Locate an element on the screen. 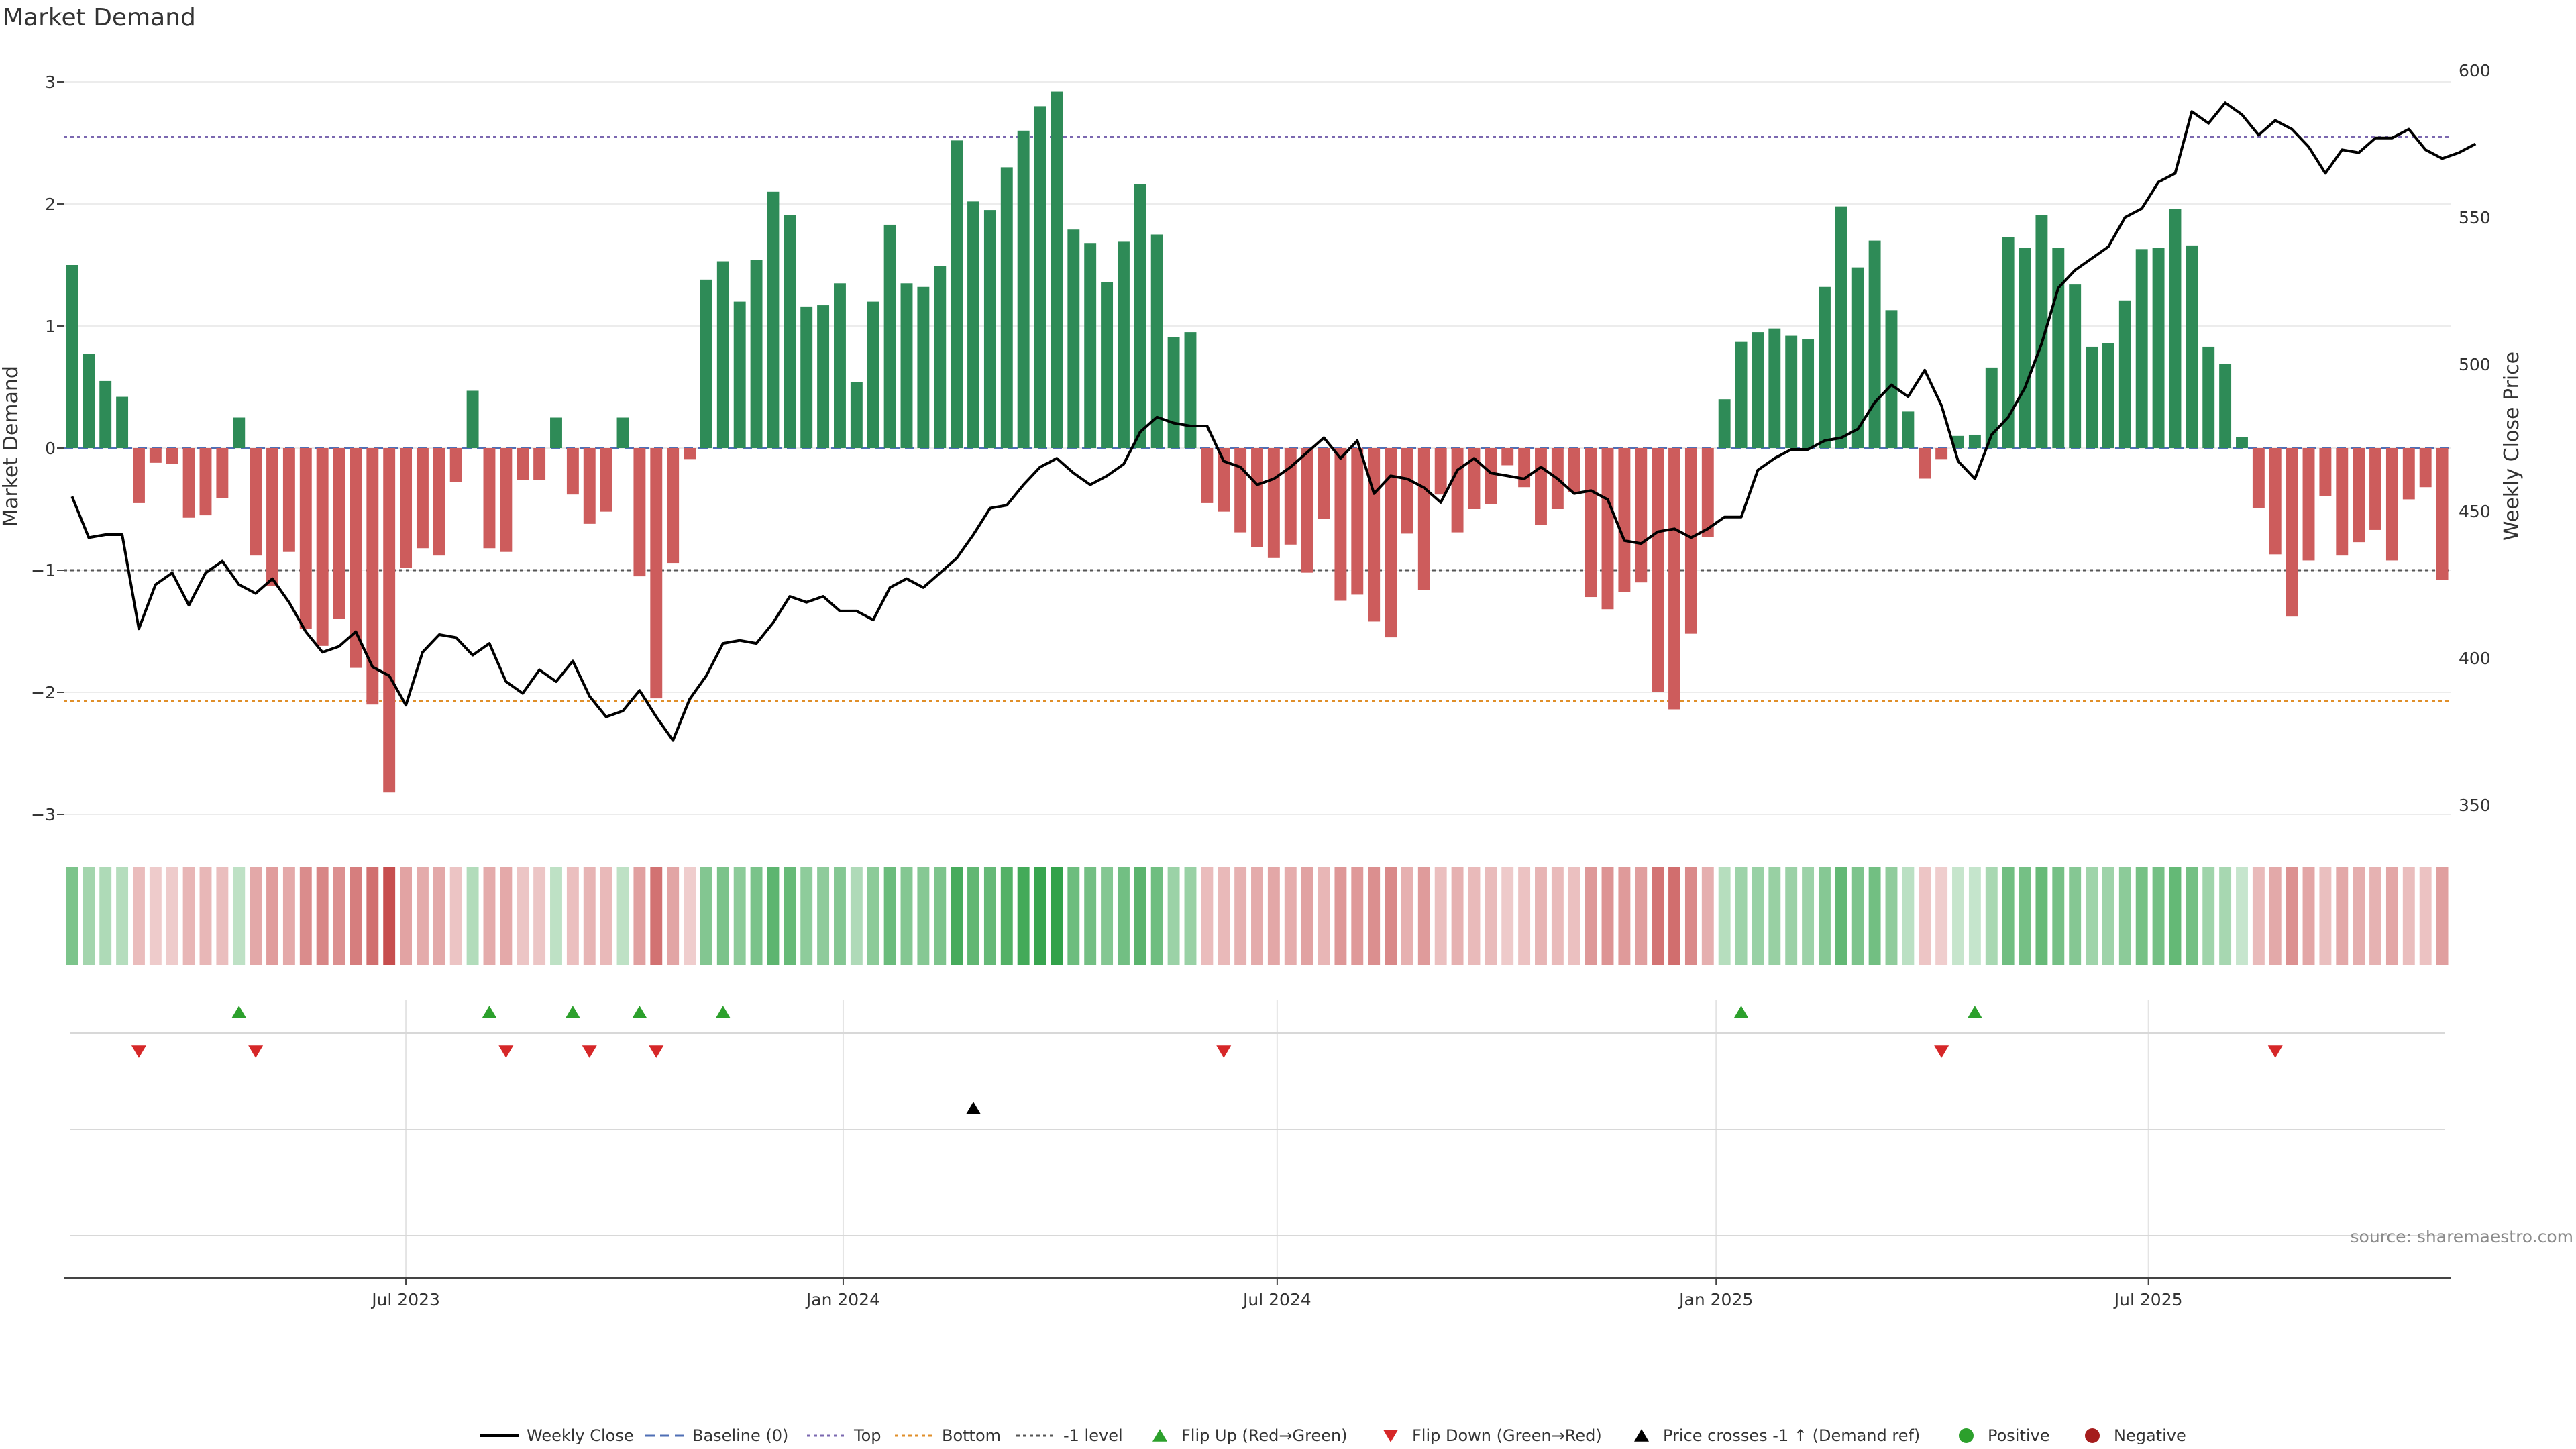 The height and width of the screenshot is (1449, 2576). y-tick-label: −1 is located at coordinates (43, 570).